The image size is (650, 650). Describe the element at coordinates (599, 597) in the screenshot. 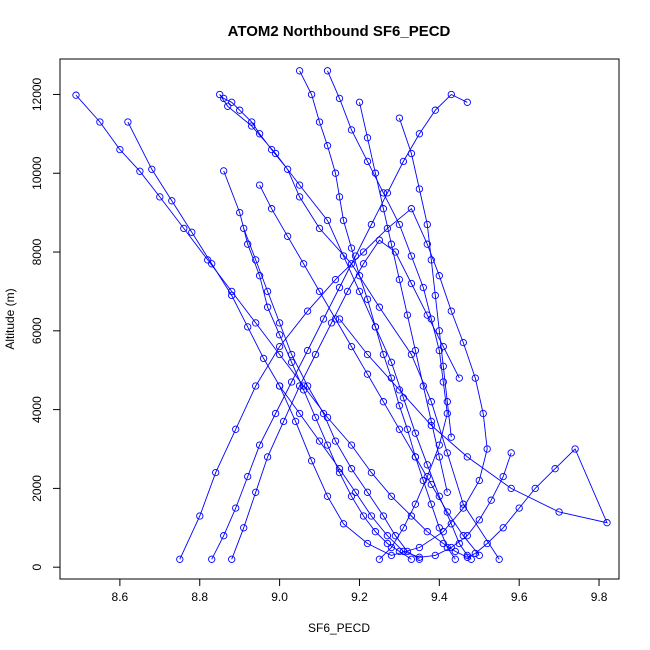

I see `x-tick-label: 9.8` at that location.